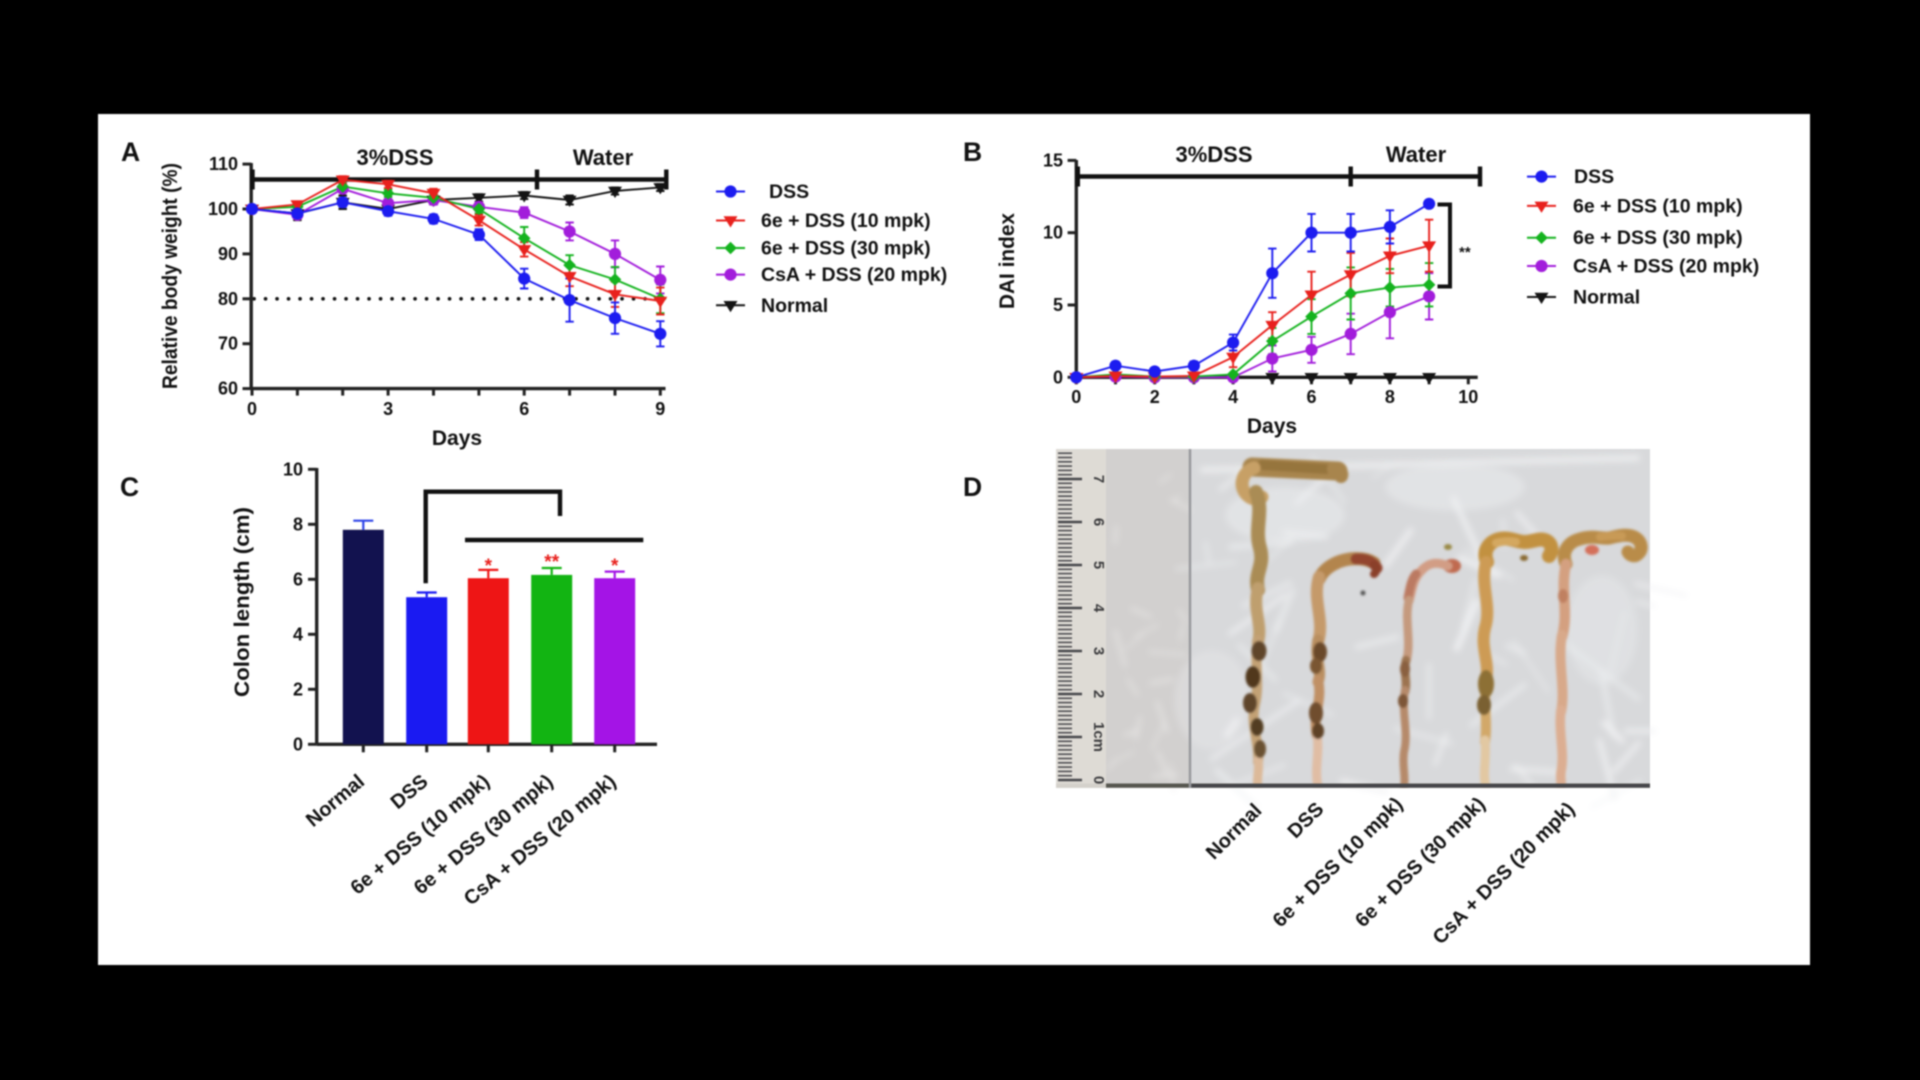 The image size is (1920, 1080). I want to click on svg-text: 9, so click(660, 409).